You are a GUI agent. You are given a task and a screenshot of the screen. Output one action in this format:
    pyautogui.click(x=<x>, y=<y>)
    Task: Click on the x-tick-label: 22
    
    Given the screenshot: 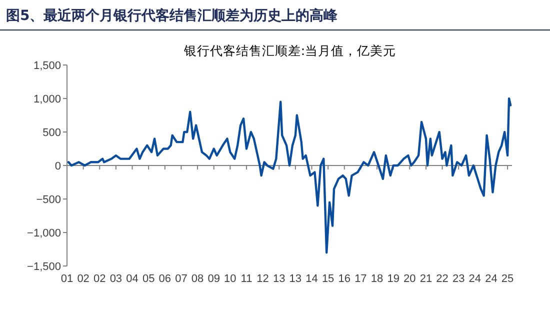 What is the action you would take?
    pyautogui.click(x=442, y=279)
    